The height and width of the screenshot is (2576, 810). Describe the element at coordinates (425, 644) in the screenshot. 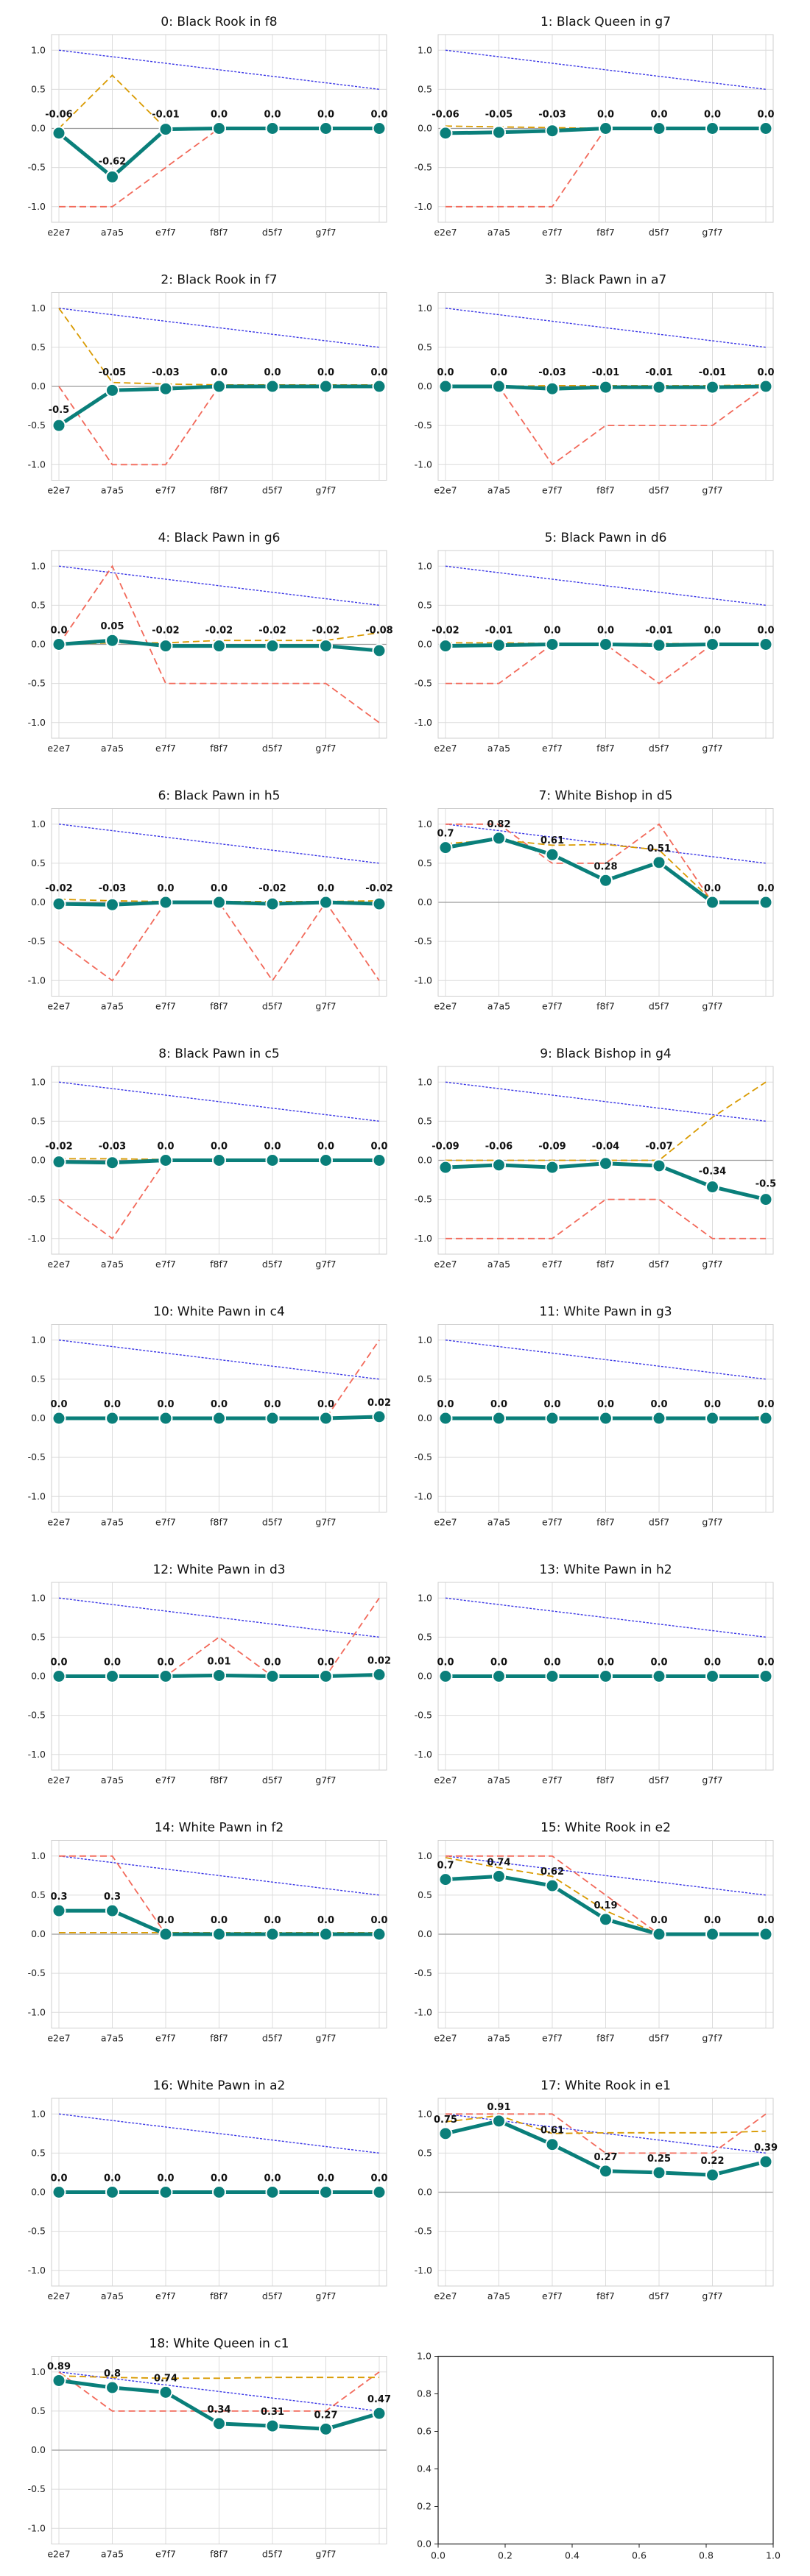

I see `y-tick-label: 0.0` at that location.